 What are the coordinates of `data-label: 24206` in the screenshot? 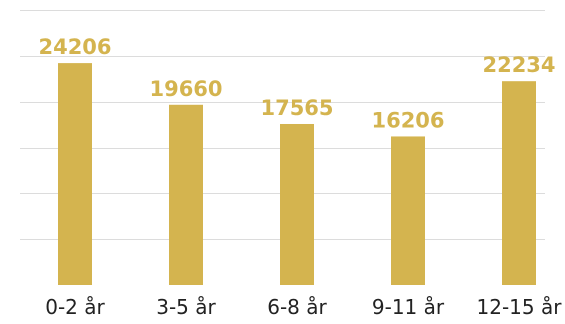 It's located at (74, 47).